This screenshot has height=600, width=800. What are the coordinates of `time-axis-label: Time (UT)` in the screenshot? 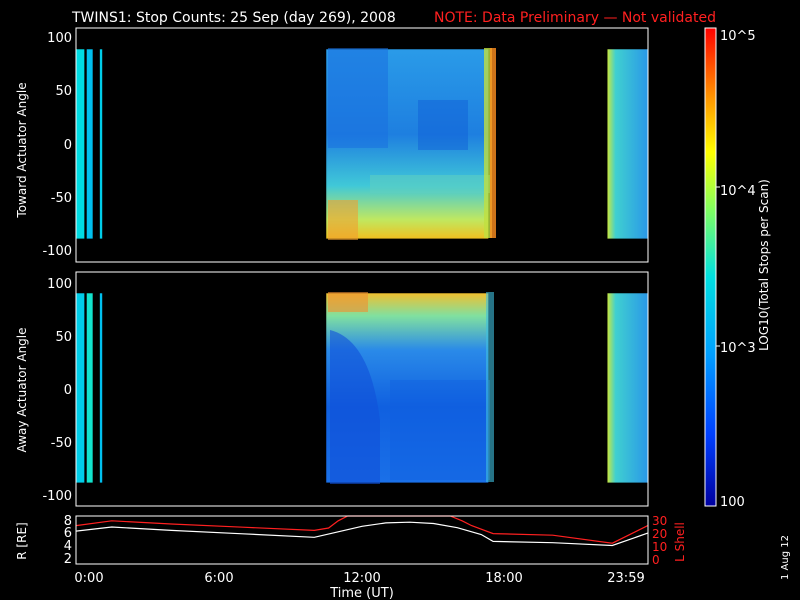 It's located at (361, 593).